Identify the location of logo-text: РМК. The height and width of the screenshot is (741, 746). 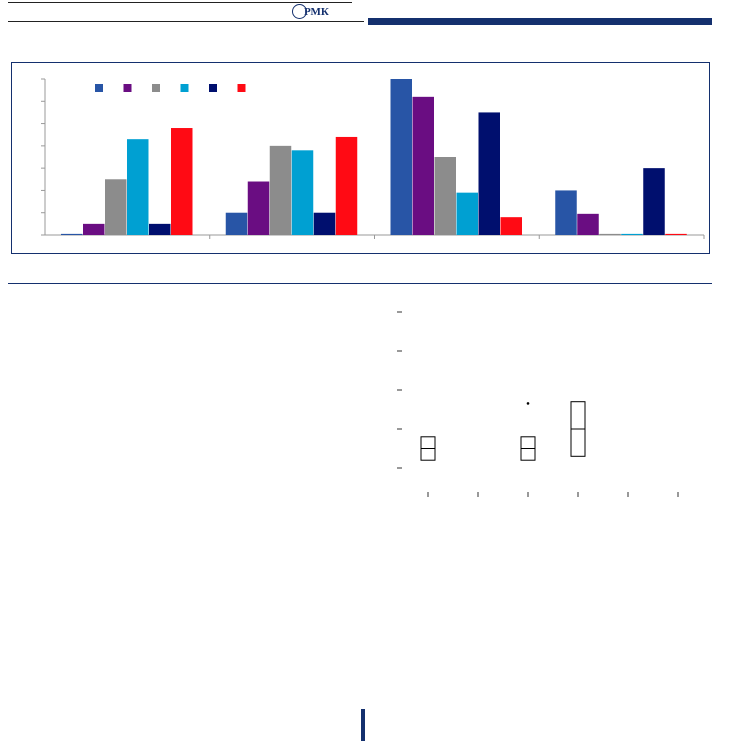
(316, 12).